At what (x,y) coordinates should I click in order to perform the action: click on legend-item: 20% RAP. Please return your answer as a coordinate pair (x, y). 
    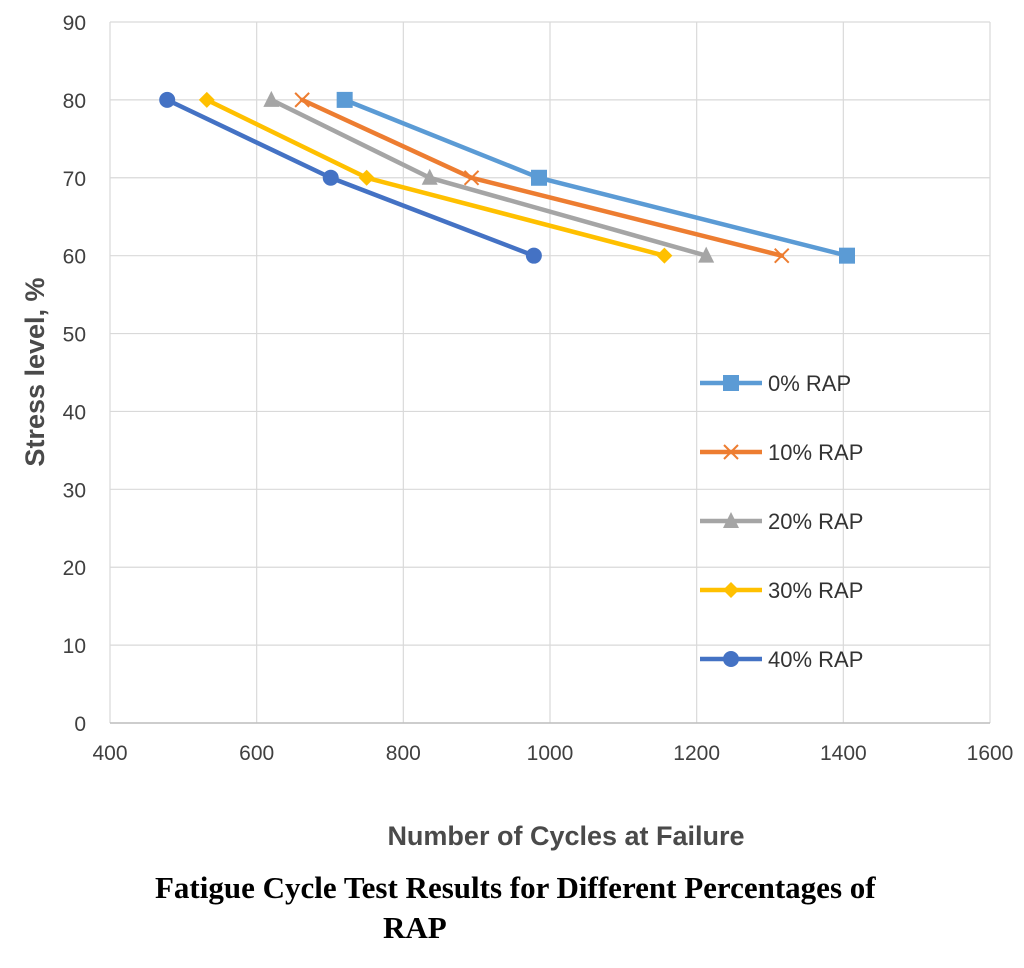
    Looking at the image, I should click on (781, 521).